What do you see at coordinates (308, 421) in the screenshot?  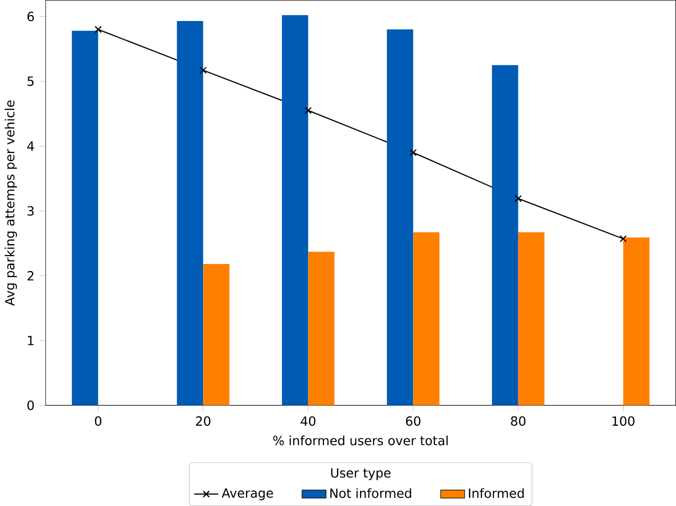 I see `x-tick-label: 40` at bounding box center [308, 421].